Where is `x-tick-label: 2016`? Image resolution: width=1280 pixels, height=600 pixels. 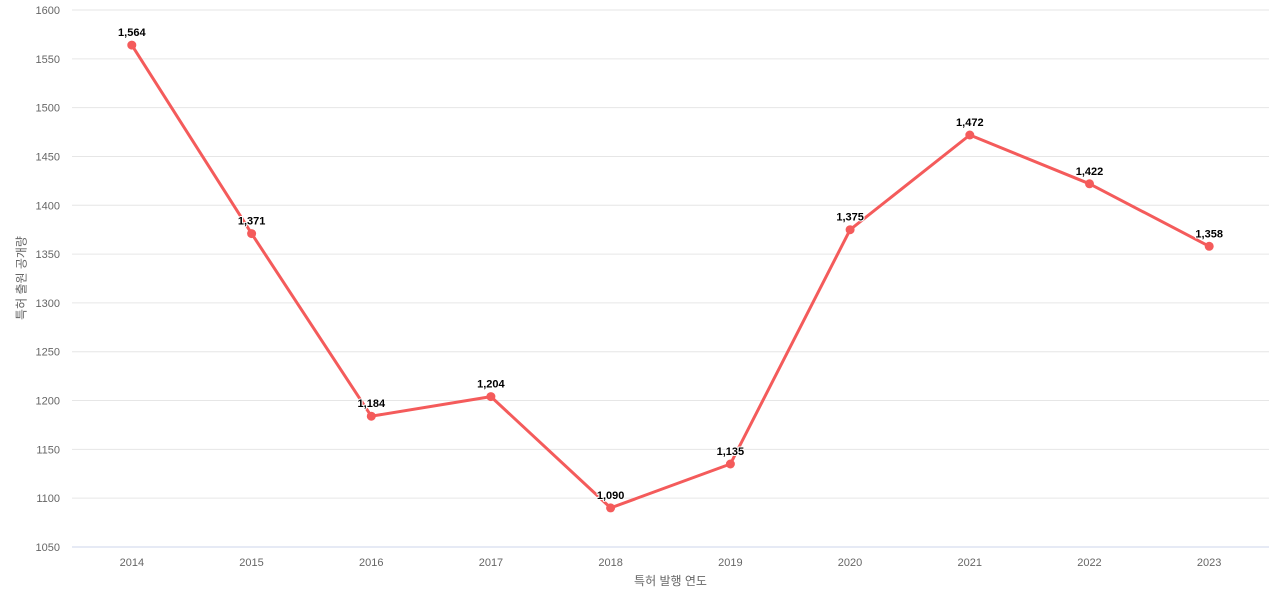
x-tick-label: 2016 is located at coordinates (371, 563).